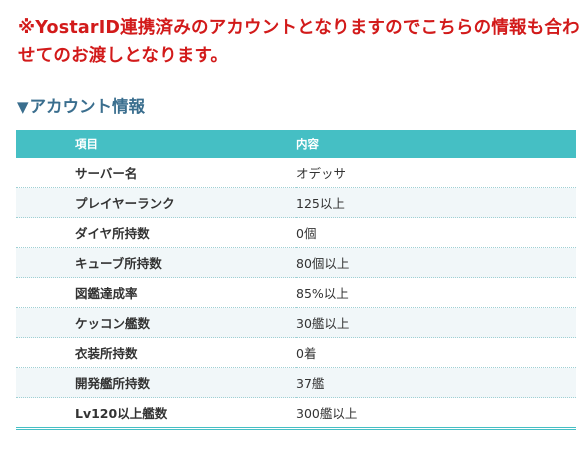 The height and width of the screenshot is (458, 586). I want to click on table-row: プレイヤーランク 125以上, so click(296, 202).